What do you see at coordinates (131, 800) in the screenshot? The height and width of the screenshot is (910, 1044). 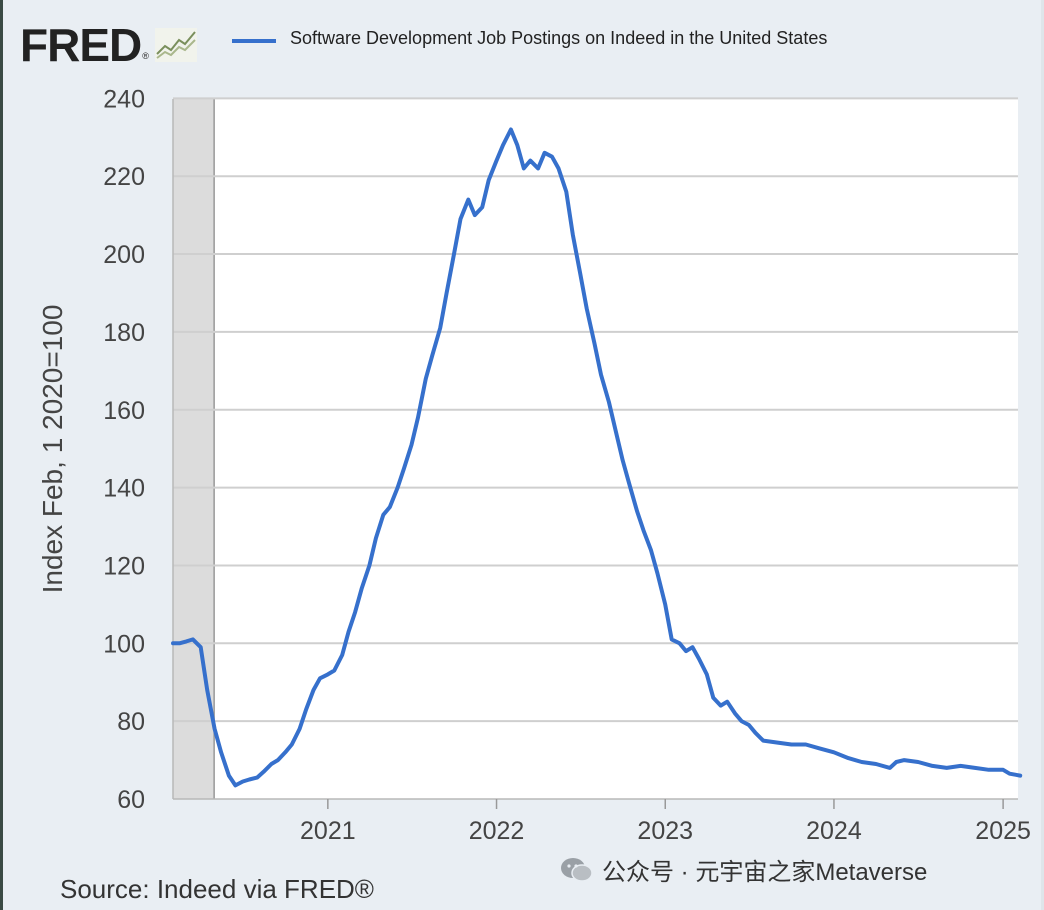 I see `y-tick-label-60: 60` at bounding box center [131, 800].